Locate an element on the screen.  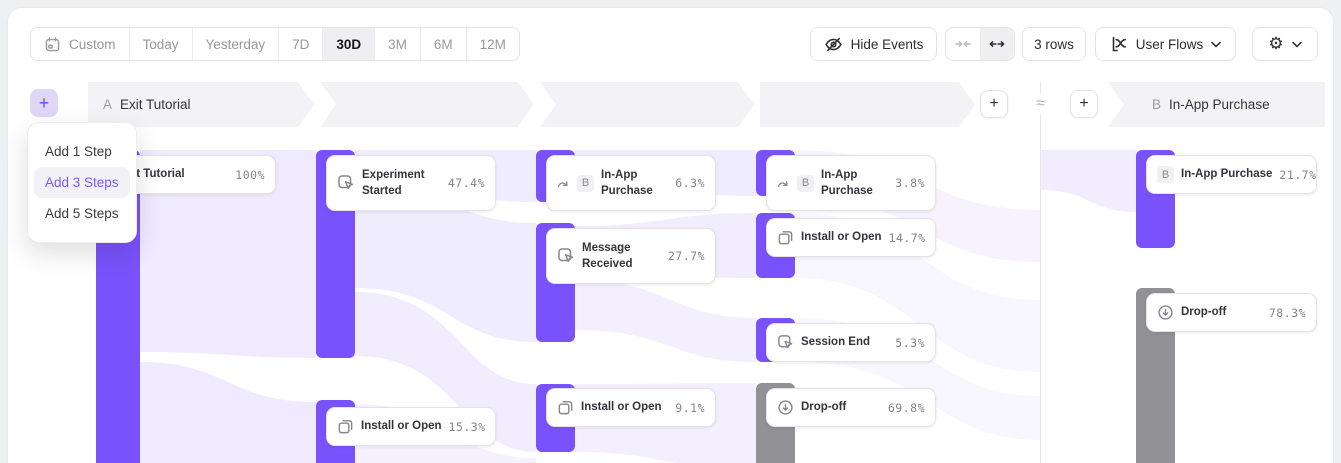
flows-chart-icon is located at coordinates (1119, 44).